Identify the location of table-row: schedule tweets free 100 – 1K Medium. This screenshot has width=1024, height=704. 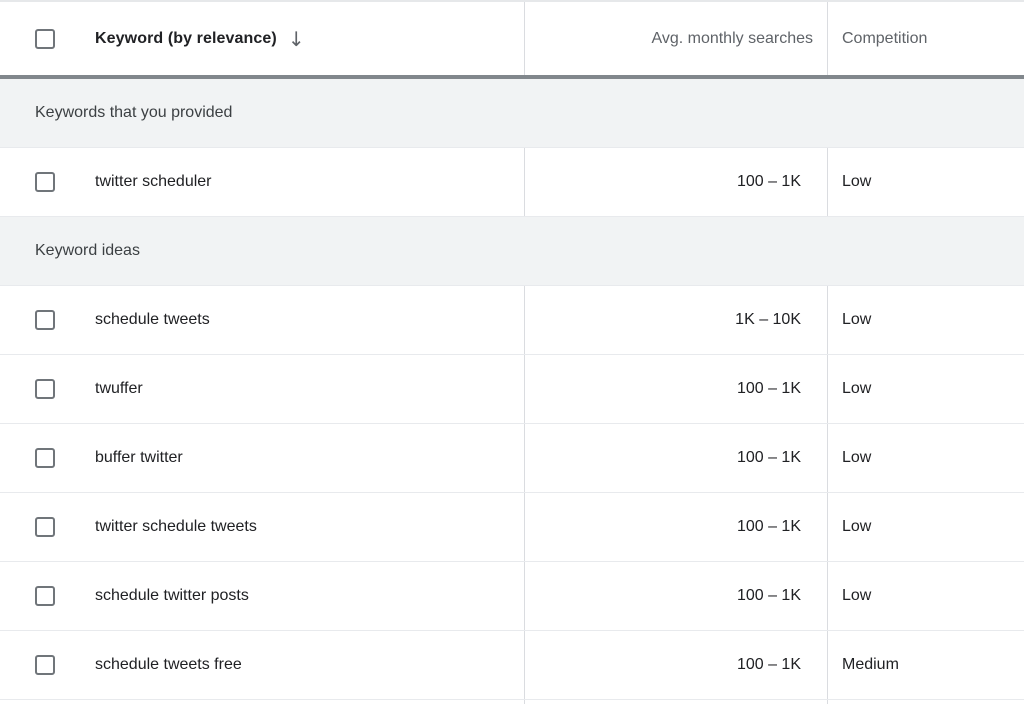
(512, 665).